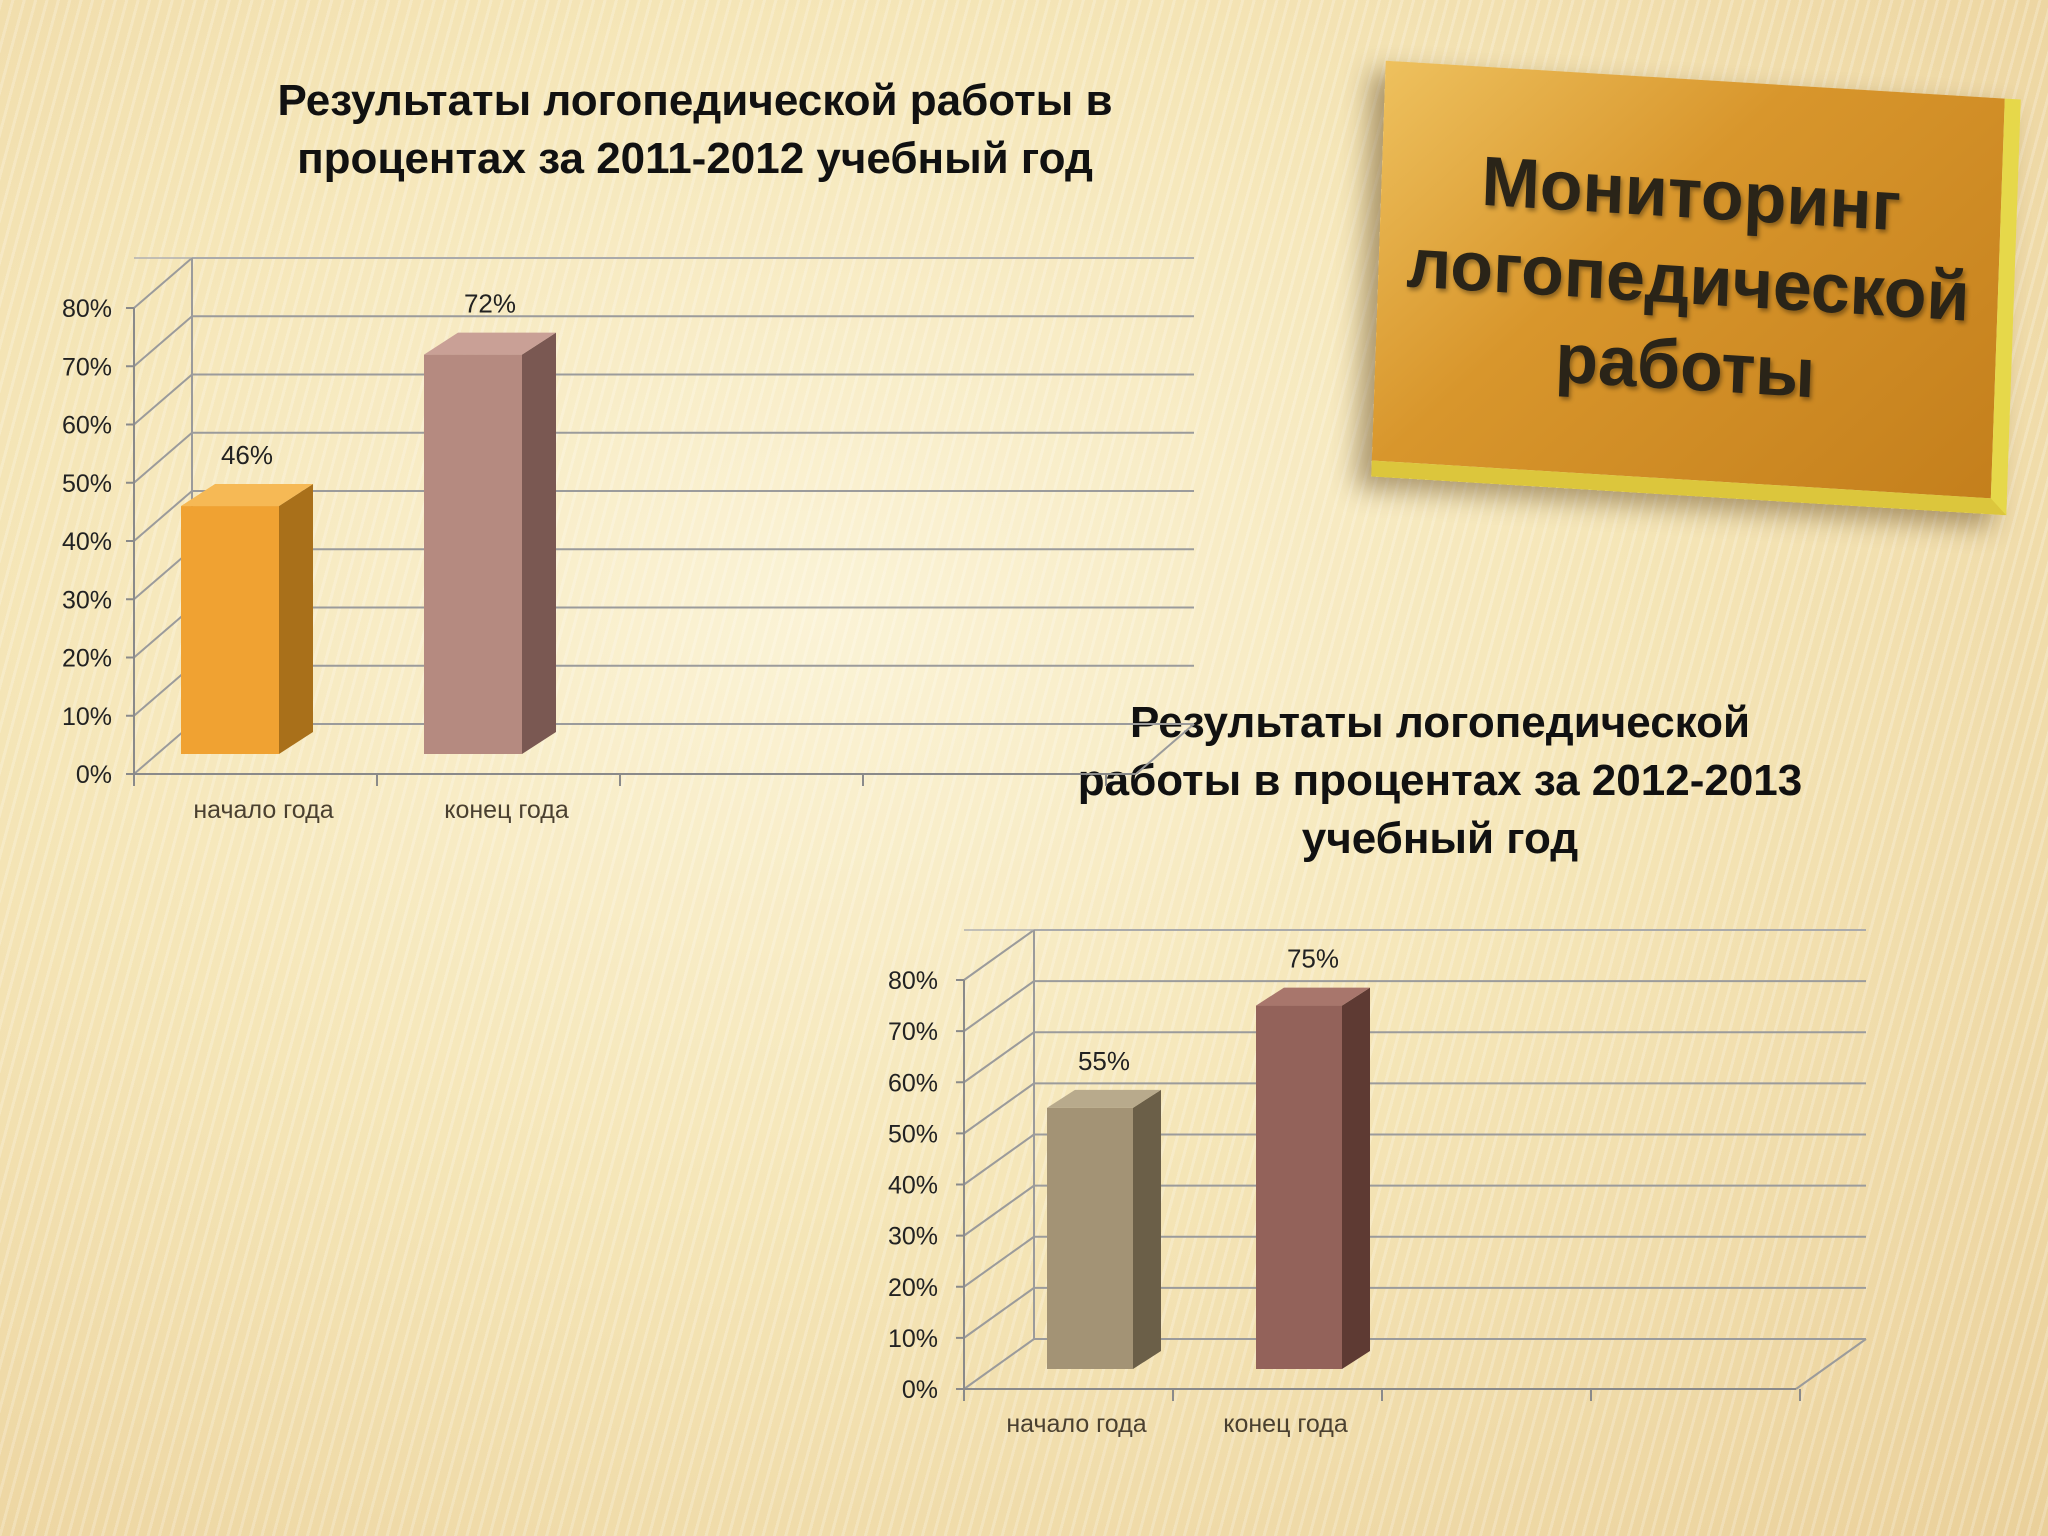 The height and width of the screenshot is (1536, 2048). Describe the element at coordinates (490, 343) in the screenshot. I see `chart1-bar-2-top` at that location.